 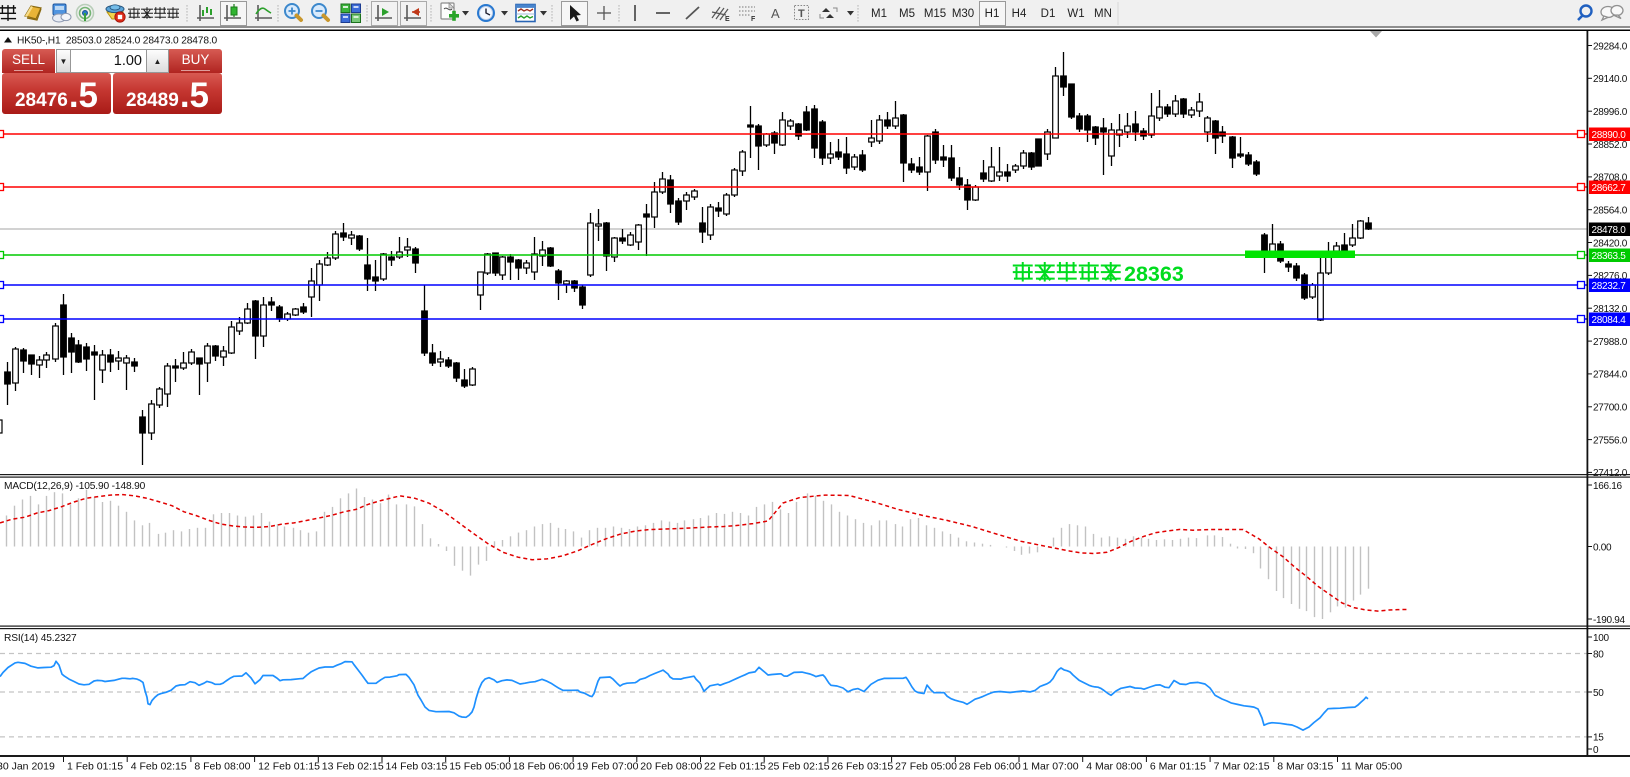 What do you see at coordinates (799, 767) in the screenshot?
I see `svg-text: 25 Feb 02:15` at bounding box center [799, 767].